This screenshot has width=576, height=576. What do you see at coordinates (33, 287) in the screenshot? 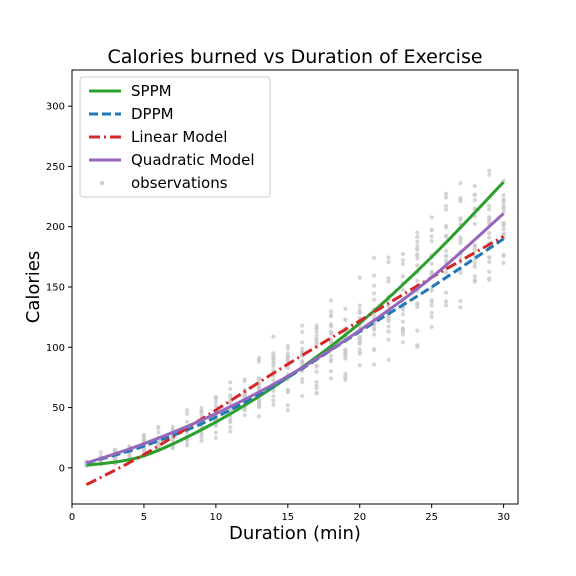
I see `y-axis-label: Calories` at bounding box center [33, 287].